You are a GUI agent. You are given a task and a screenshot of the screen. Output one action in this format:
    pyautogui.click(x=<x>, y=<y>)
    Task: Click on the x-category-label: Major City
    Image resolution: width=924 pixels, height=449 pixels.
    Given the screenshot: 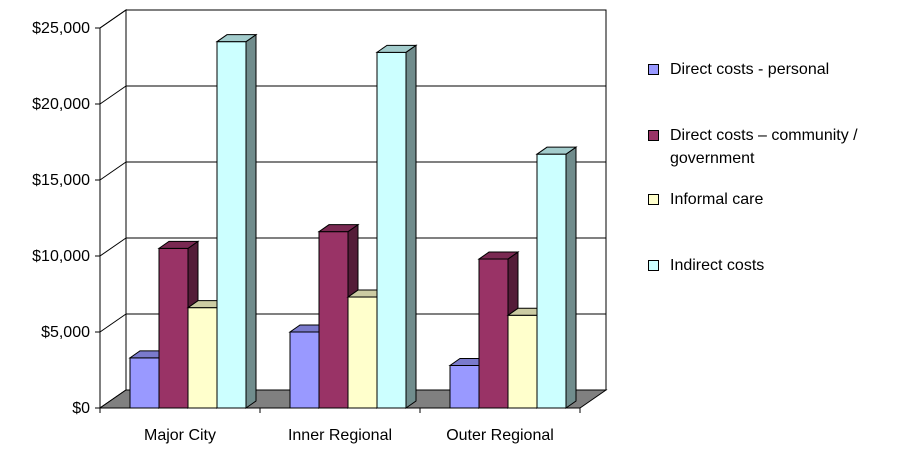 What is the action you would take?
    pyautogui.click(x=180, y=435)
    